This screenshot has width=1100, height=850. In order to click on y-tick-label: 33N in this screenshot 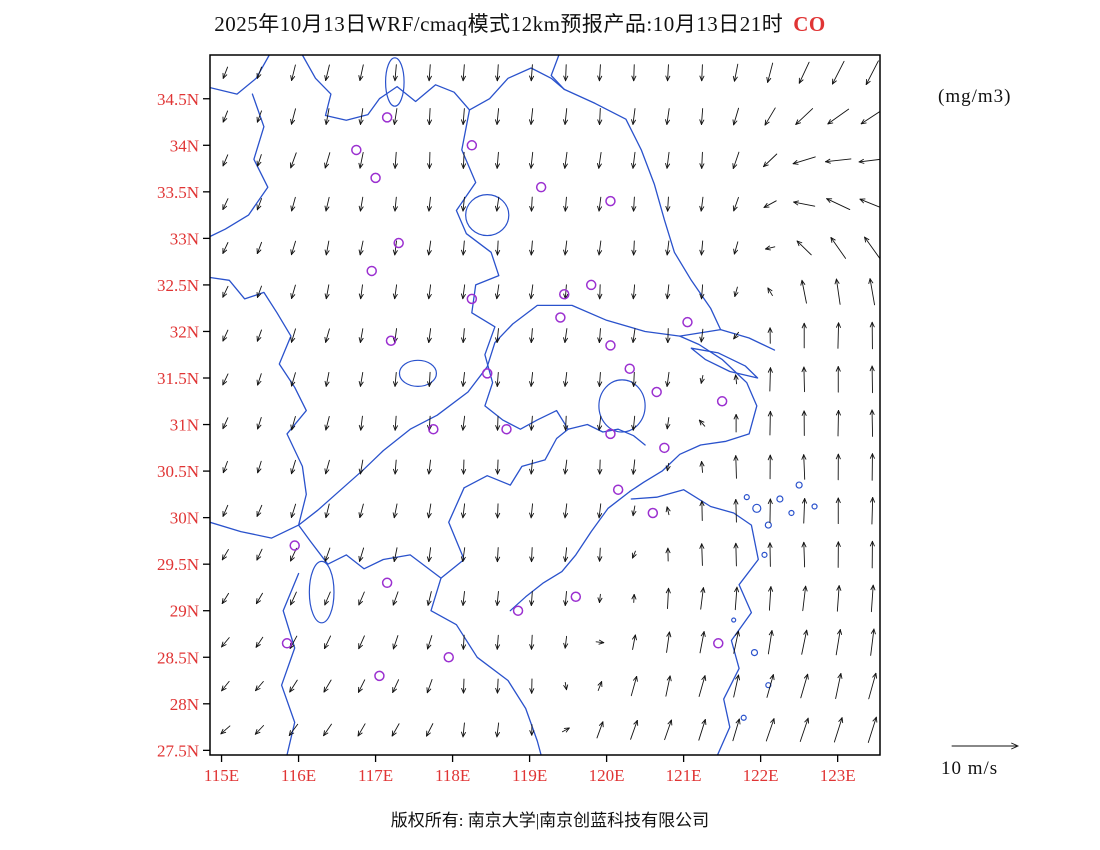, I will do `click(184, 238)`.